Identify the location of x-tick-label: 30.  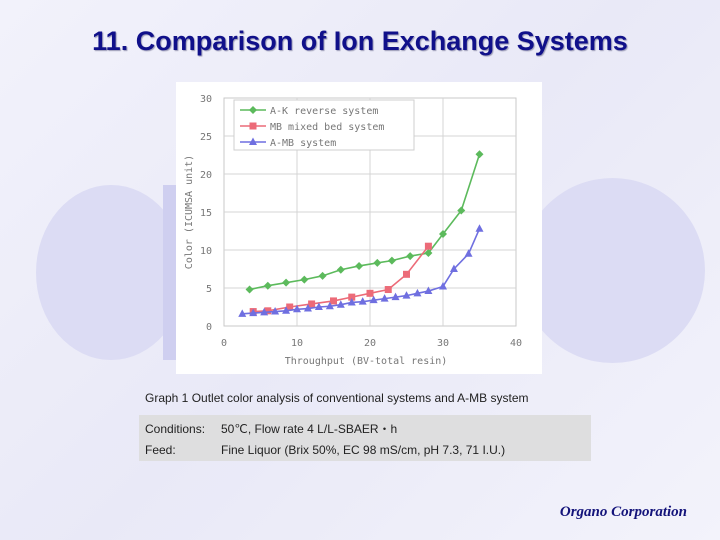
(443, 343).